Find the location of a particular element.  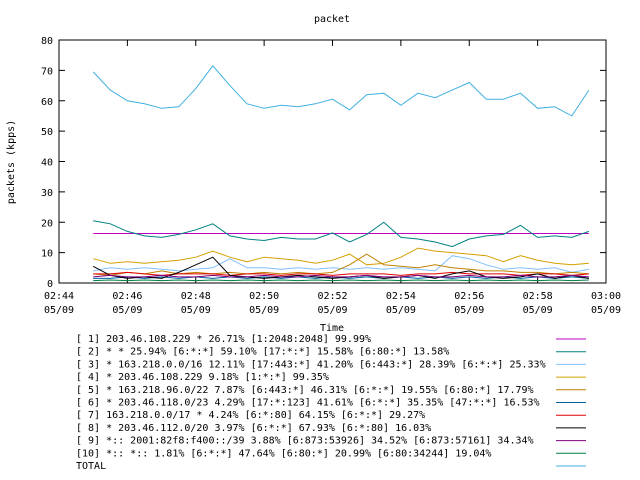

legend-label: TOTAL is located at coordinates (91, 466).